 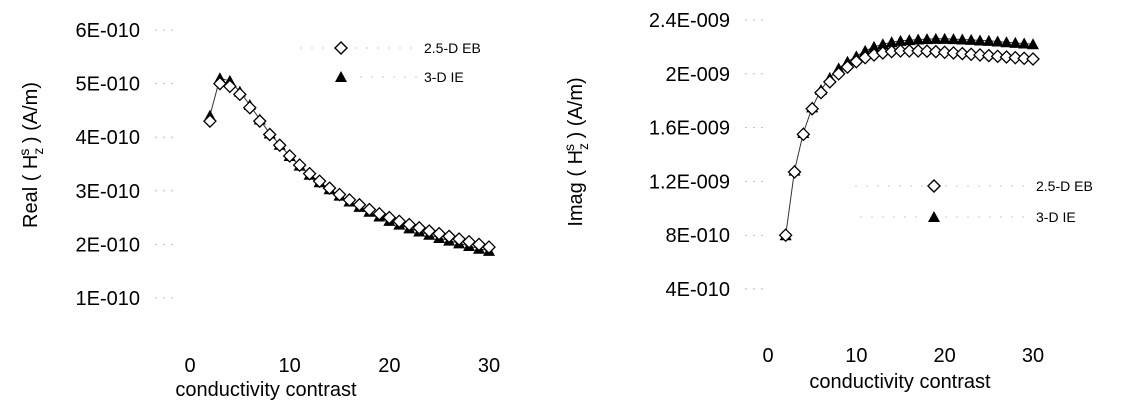 What do you see at coordinates (576, 188) in the screenshot?
I see `y-axis-label-pre: Imag ( H` at bounding box center [576, 188].